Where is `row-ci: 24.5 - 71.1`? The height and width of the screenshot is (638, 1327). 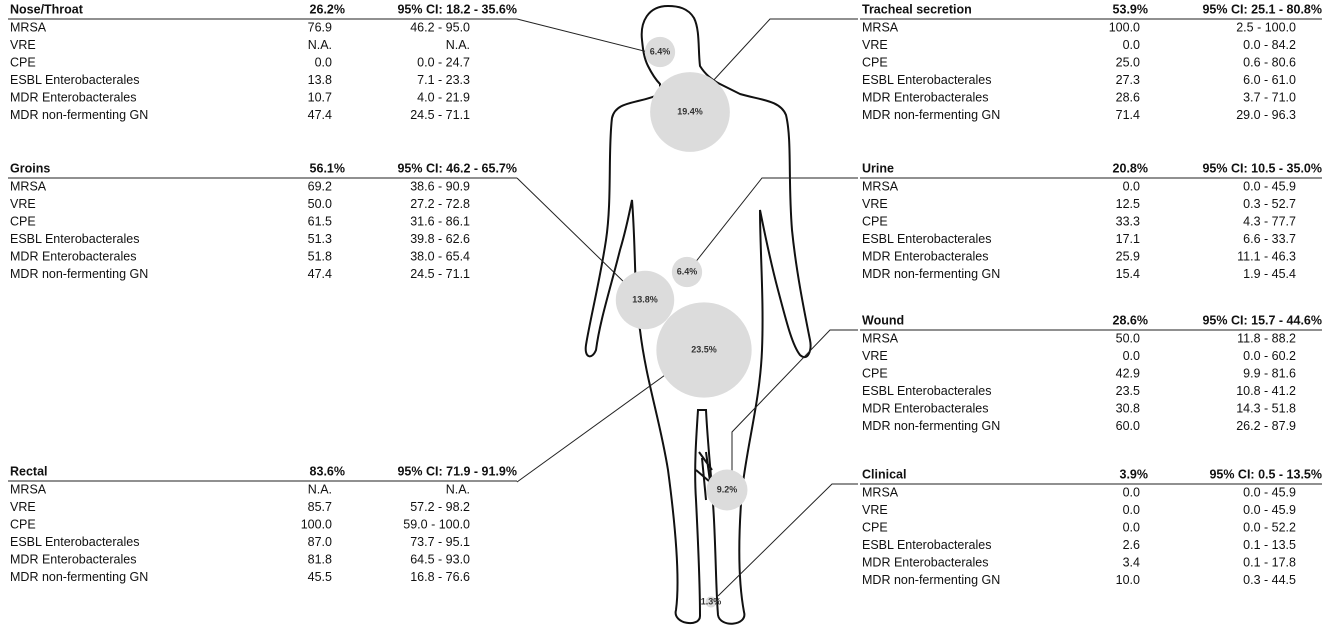
row-ci: 24.5 - 71.1 is located at coordinates (440, 115).